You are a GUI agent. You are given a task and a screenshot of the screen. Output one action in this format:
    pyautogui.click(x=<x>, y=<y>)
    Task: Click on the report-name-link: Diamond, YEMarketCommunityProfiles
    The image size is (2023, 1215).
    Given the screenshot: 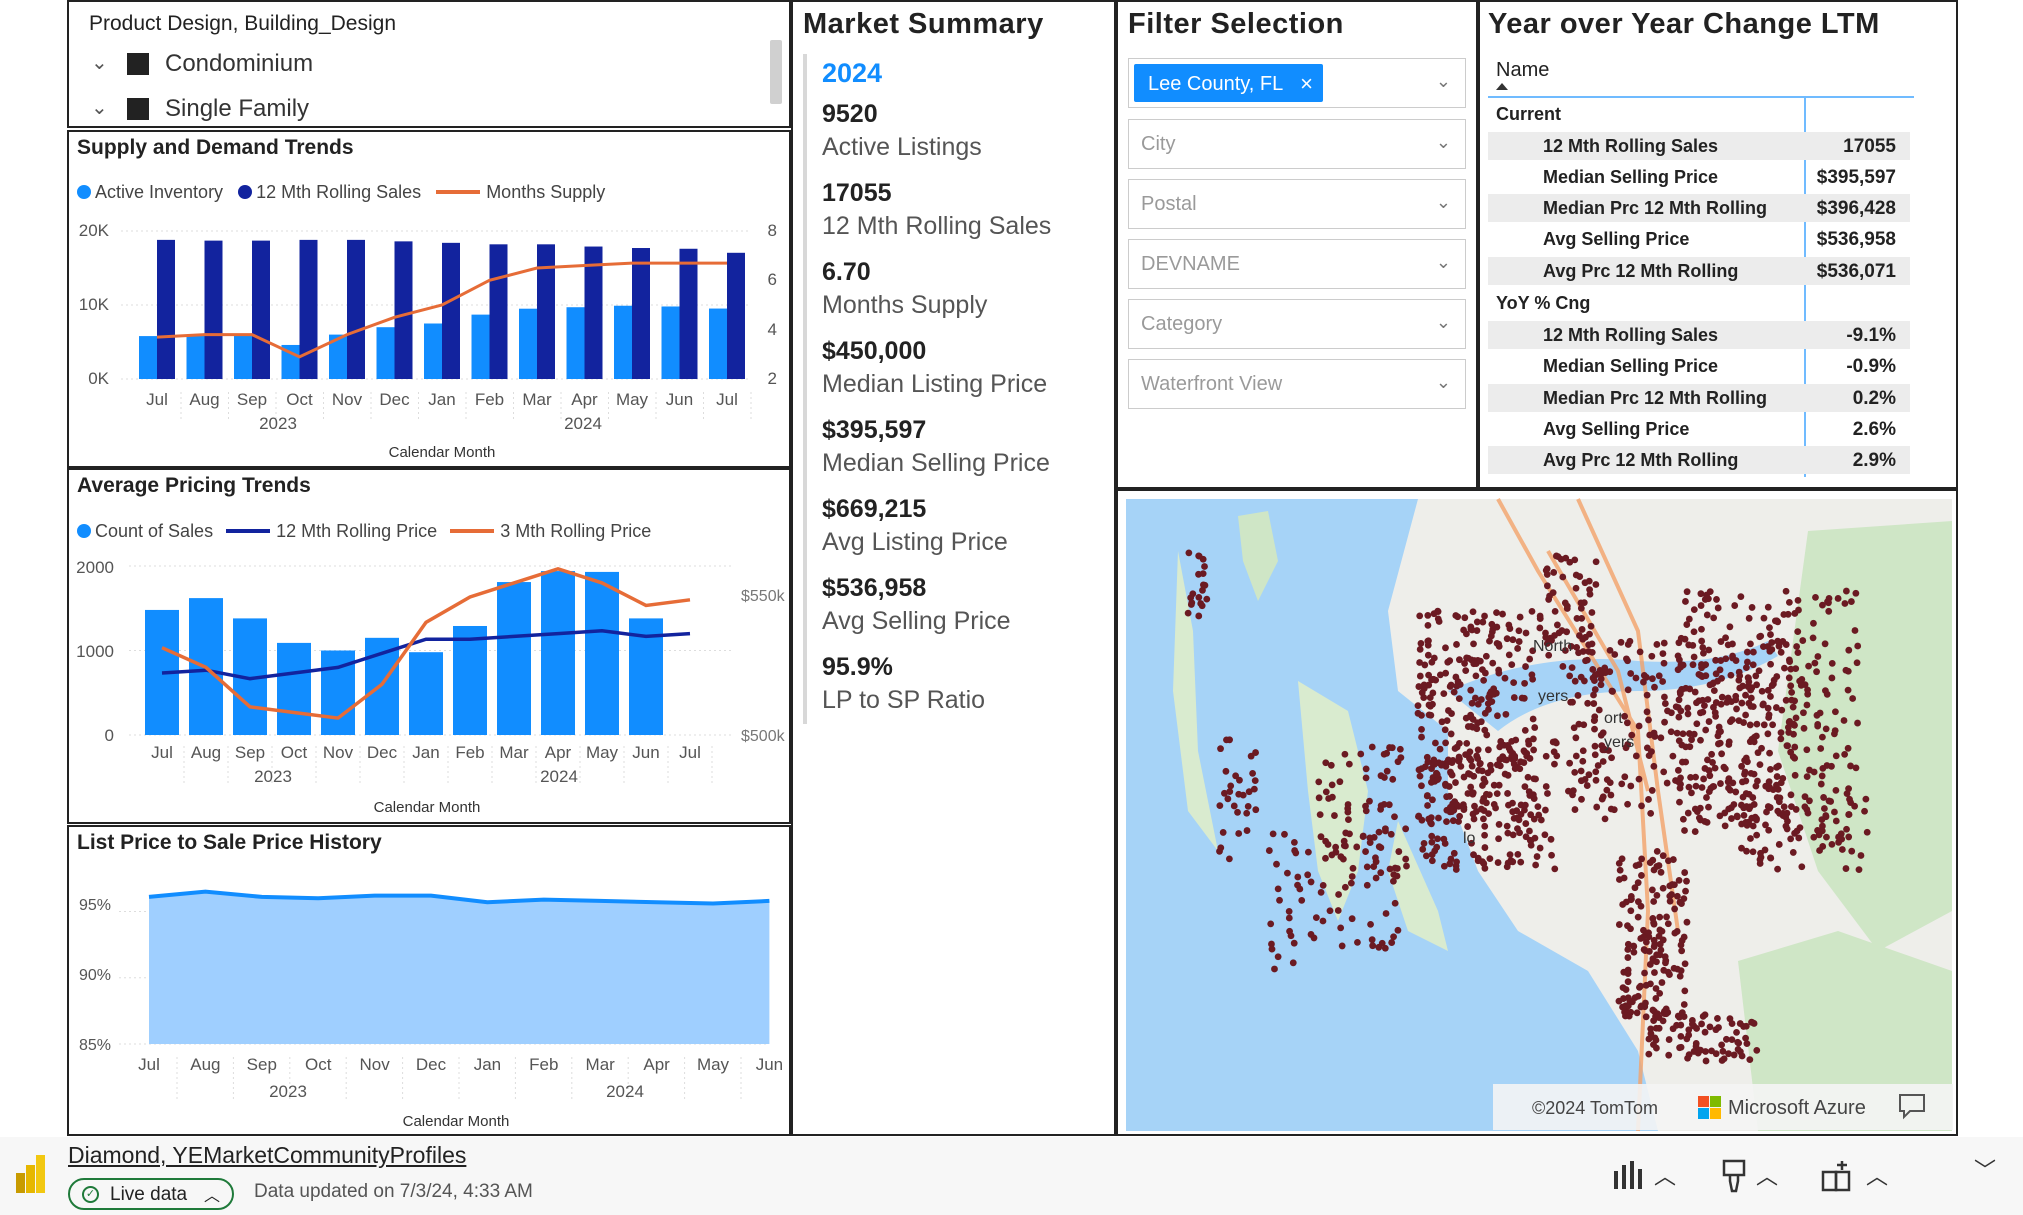 What is the action you would take?
    pyautogui.click(x=267, y=1155)
    